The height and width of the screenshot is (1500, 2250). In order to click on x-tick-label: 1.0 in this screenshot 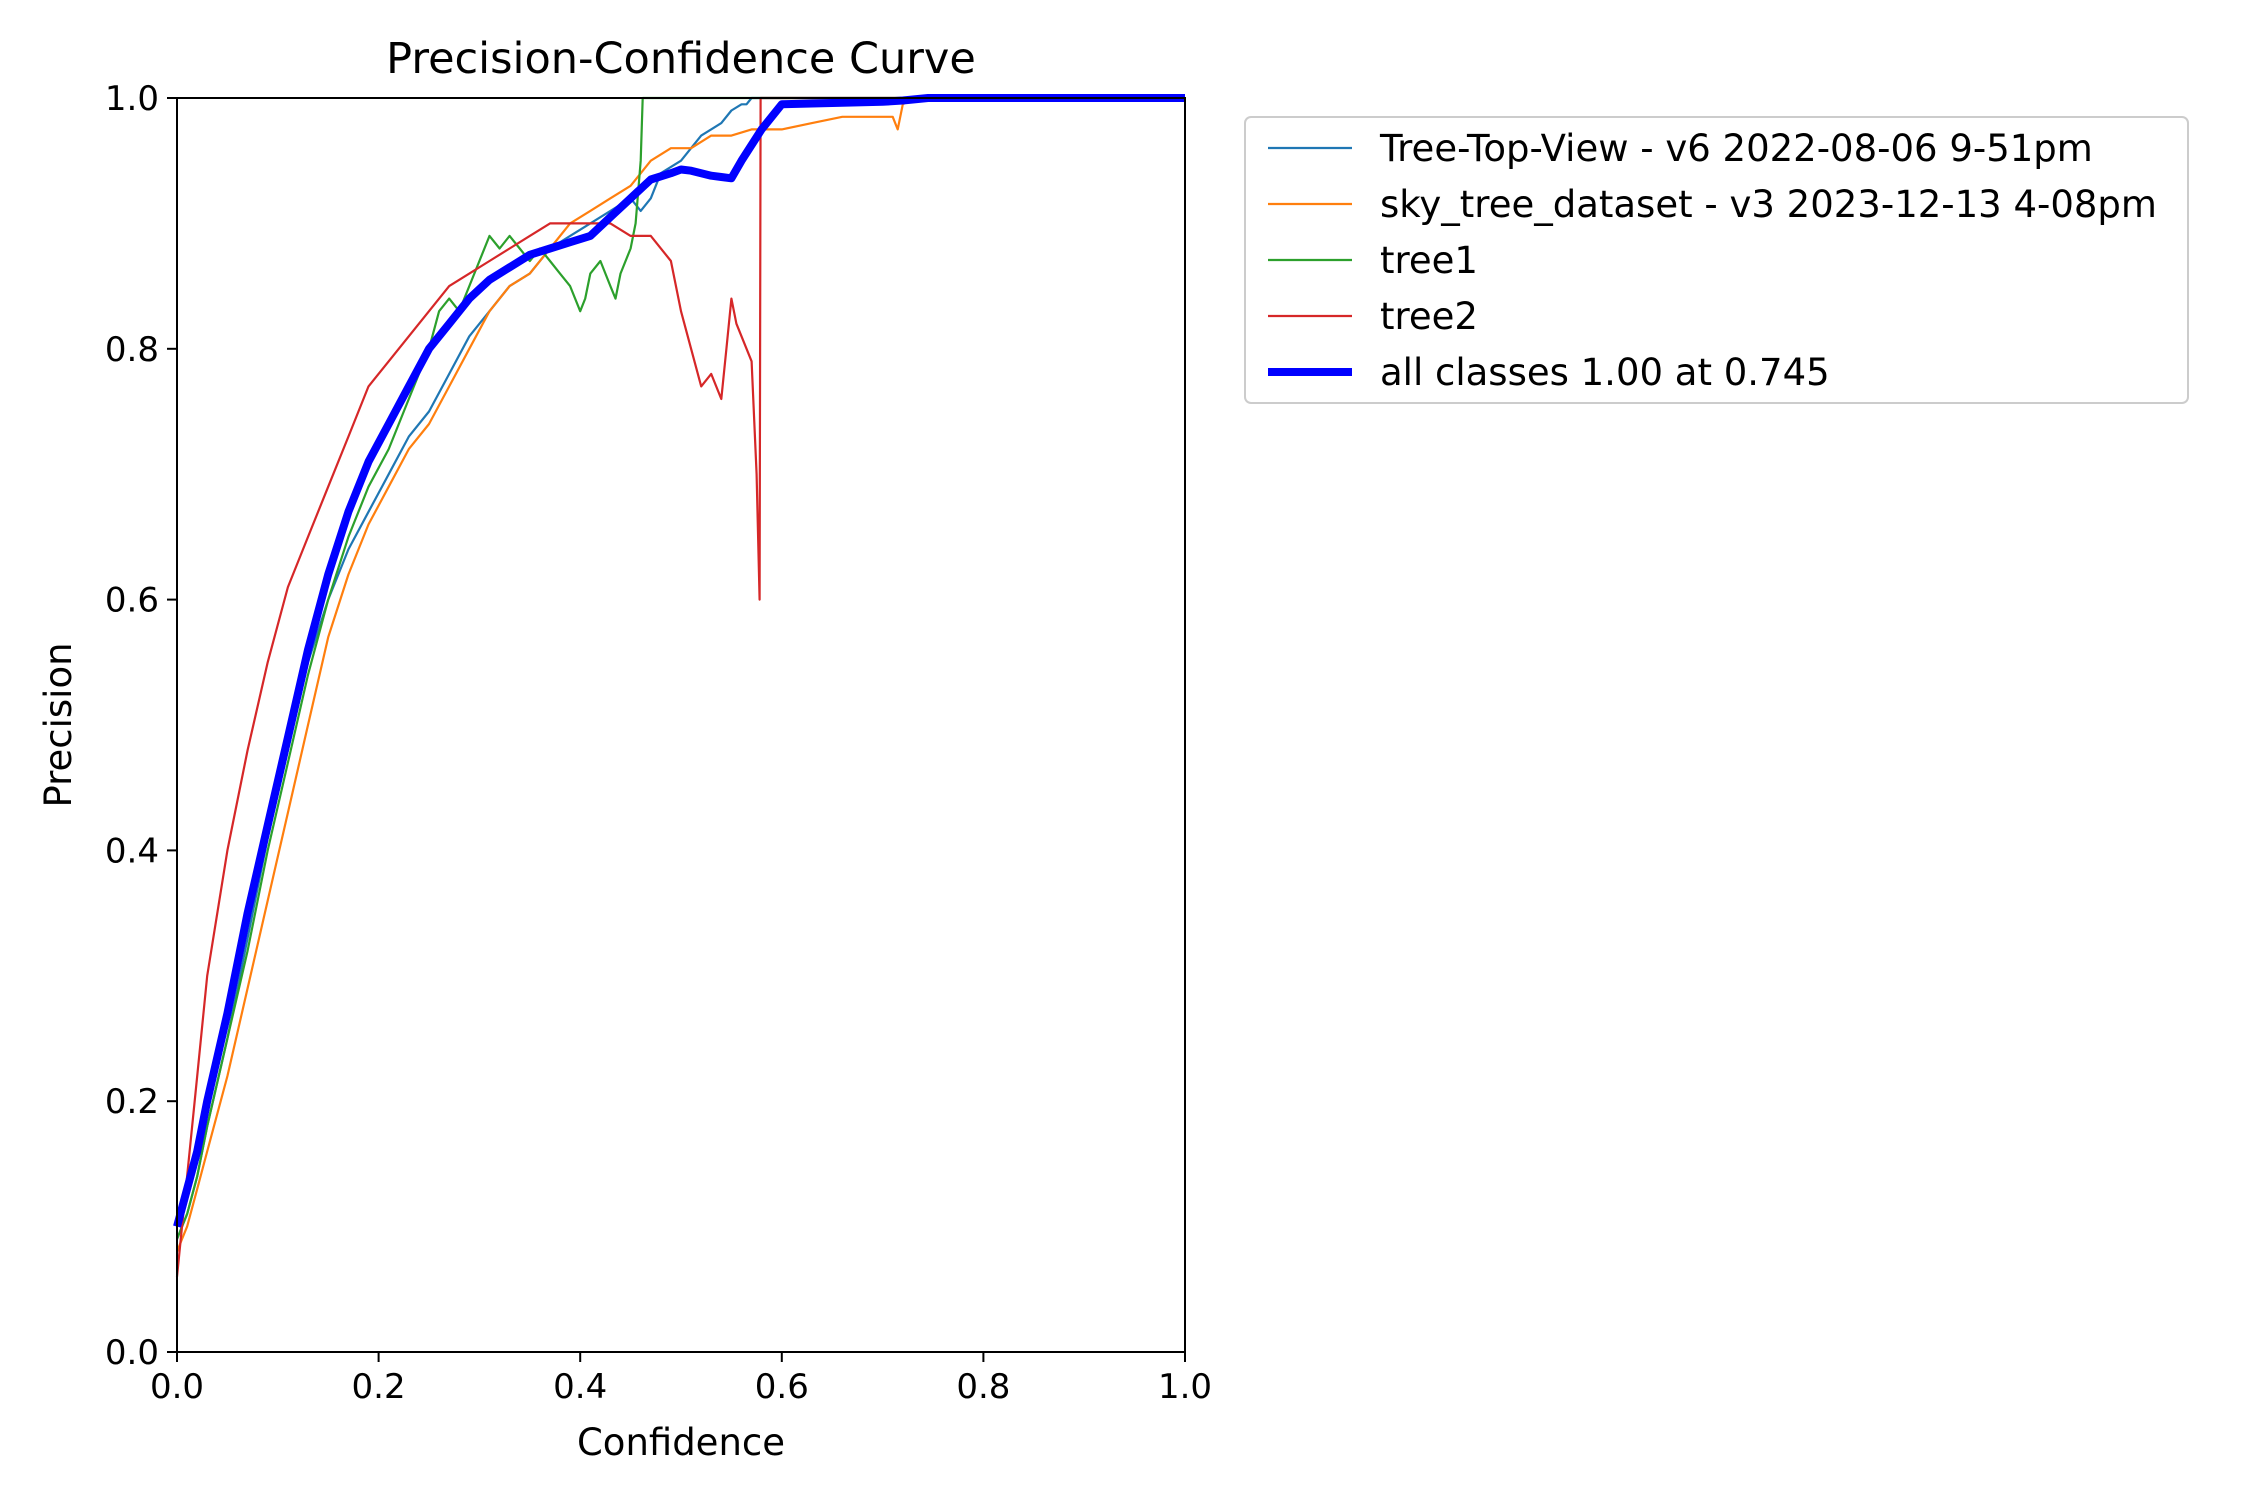, I will do `click(1185, 1387)`.